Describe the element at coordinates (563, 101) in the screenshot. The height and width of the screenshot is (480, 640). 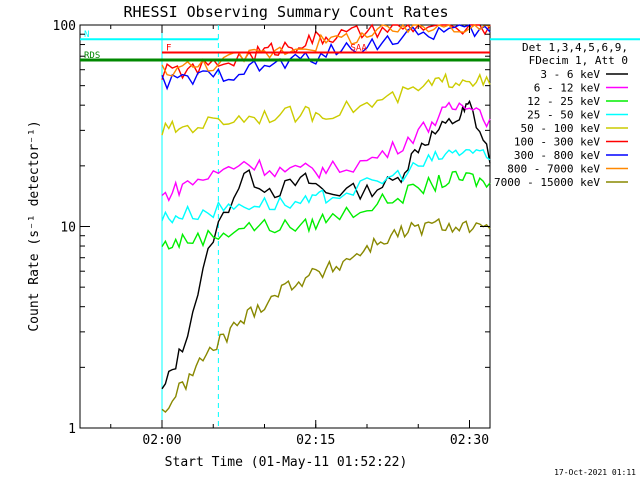
I see `legend-entry-label-2: 12 - 25 keV` at that location.